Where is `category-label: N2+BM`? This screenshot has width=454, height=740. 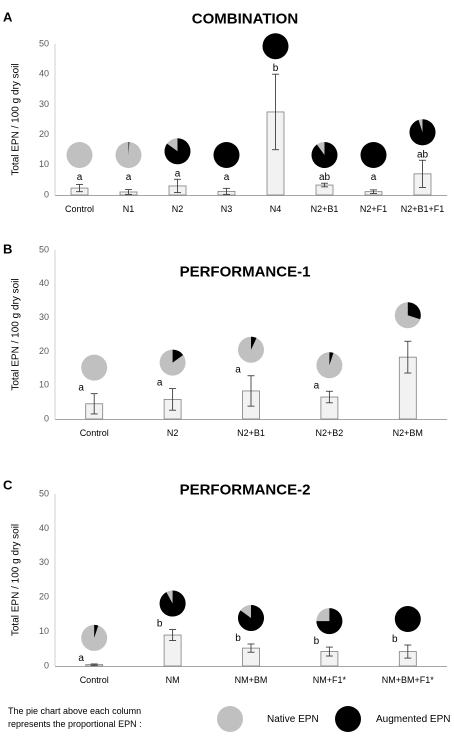 category-label: N2+BM is located at coordinates (408, 433).